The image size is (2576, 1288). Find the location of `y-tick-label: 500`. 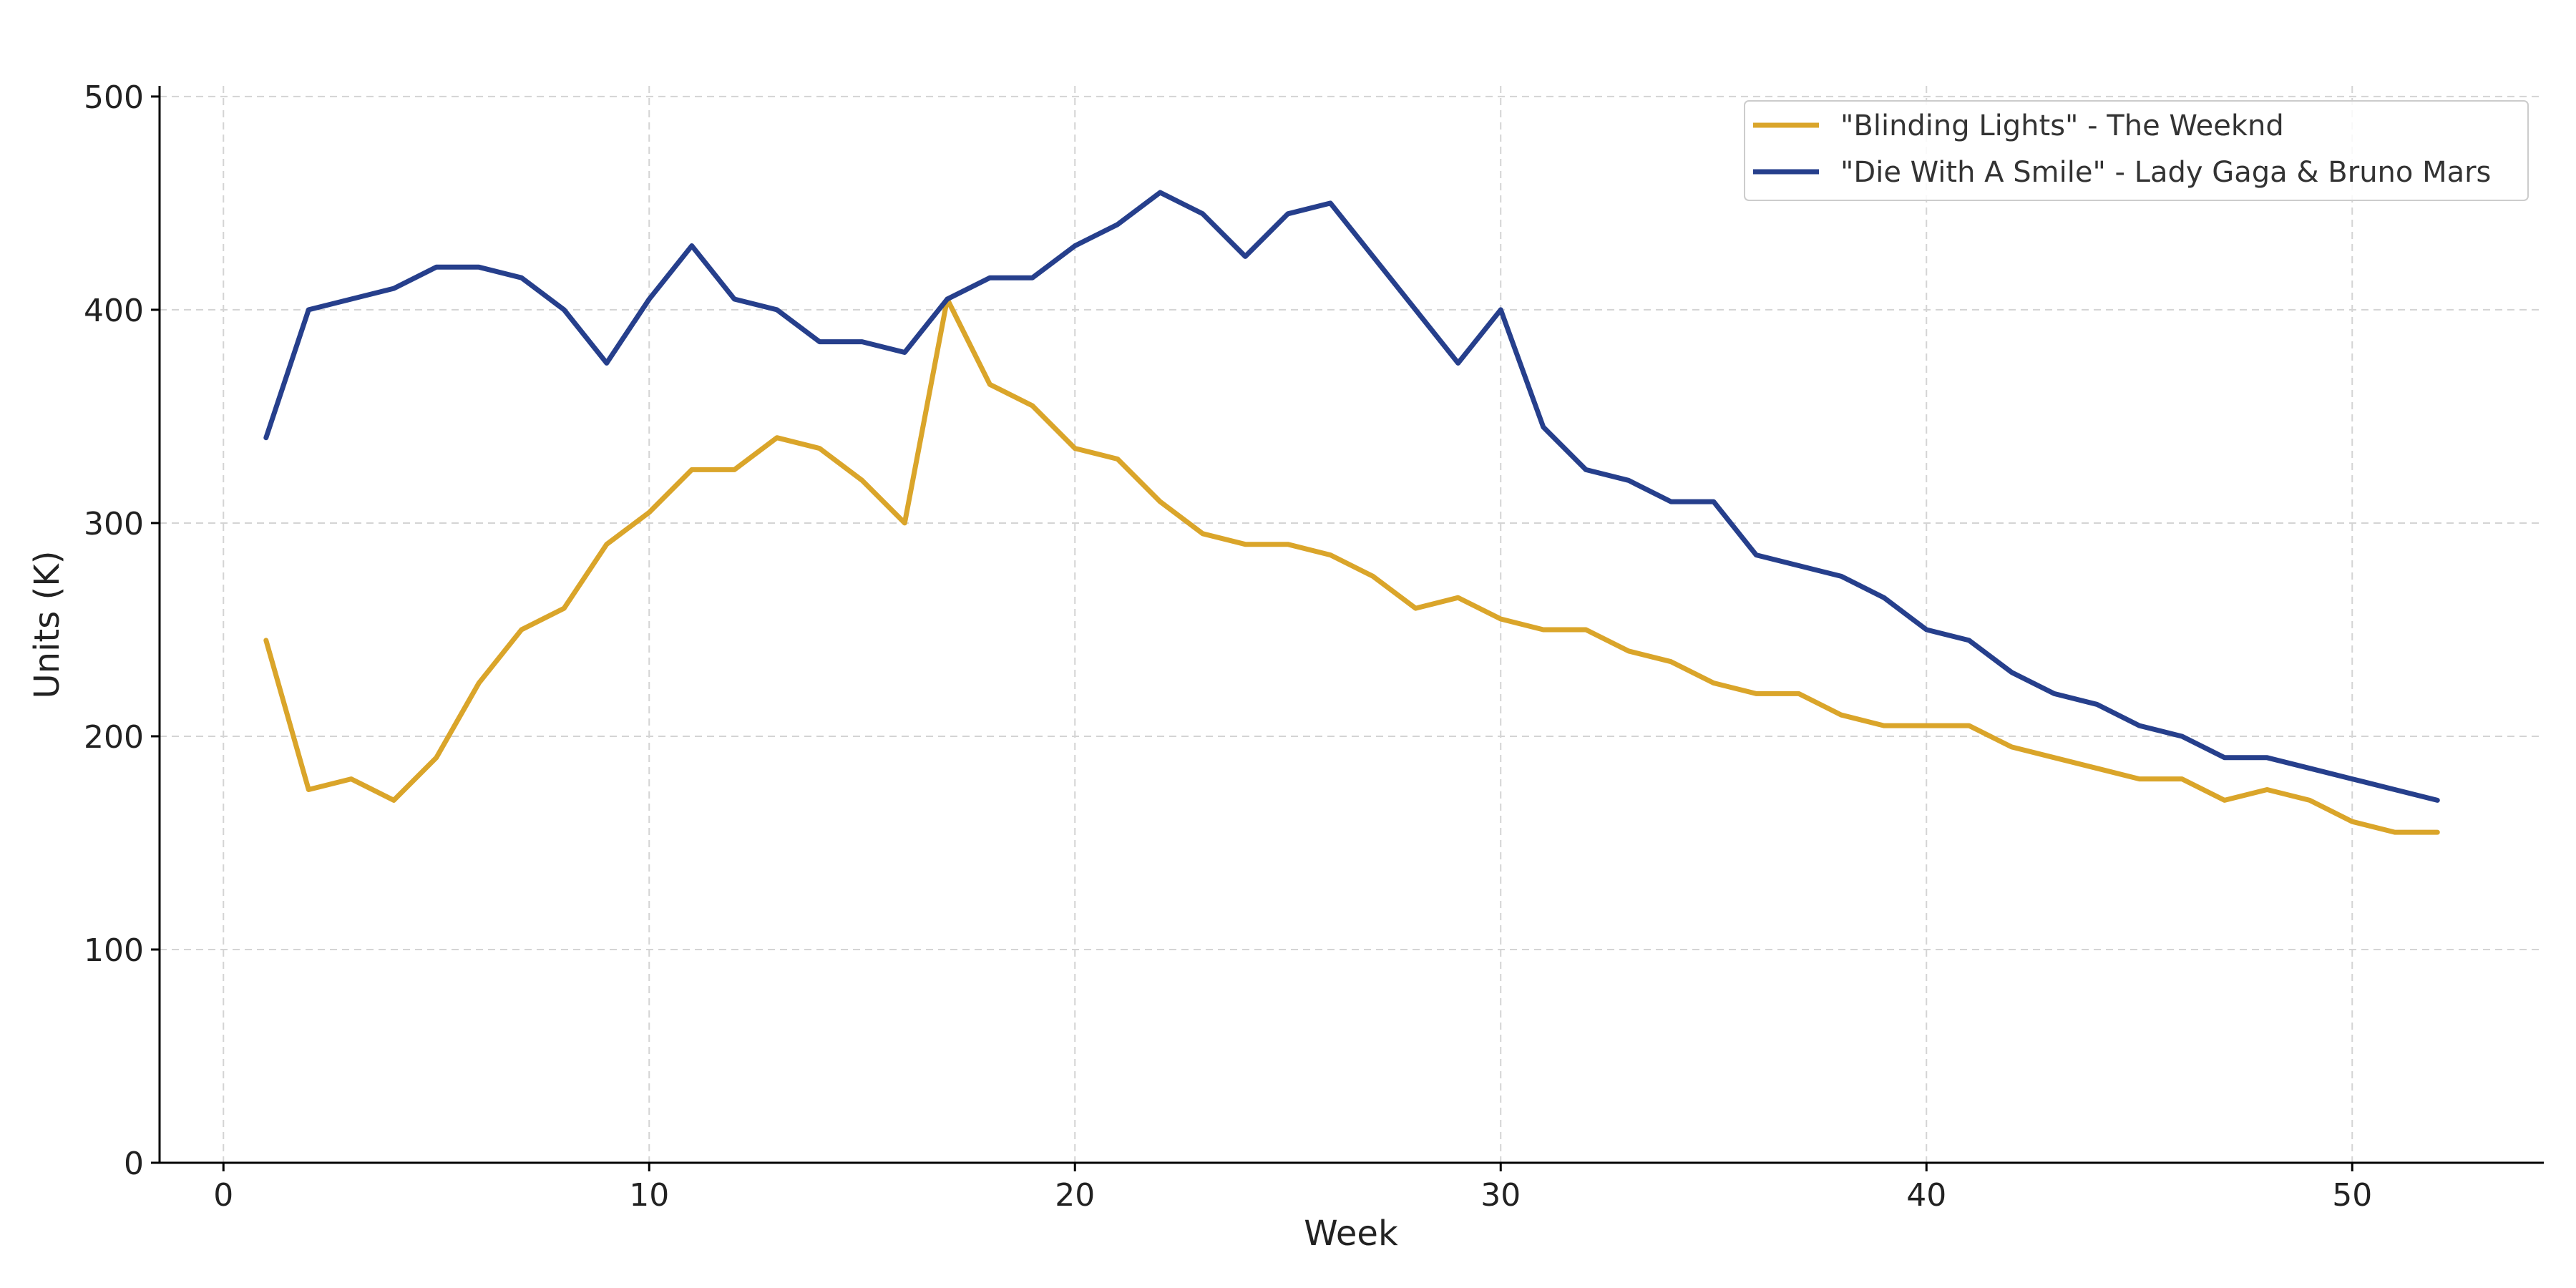

y-tick-label: 500 is located at coordinates (114, 97).